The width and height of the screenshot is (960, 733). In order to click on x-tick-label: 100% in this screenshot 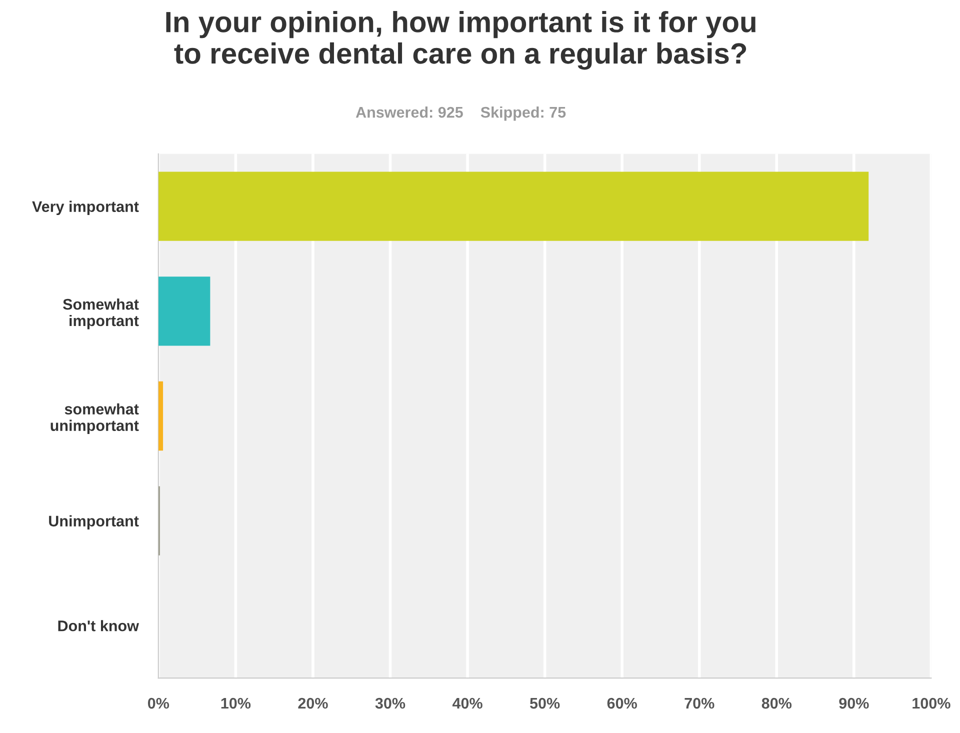, I will do `click(931, 703)`.